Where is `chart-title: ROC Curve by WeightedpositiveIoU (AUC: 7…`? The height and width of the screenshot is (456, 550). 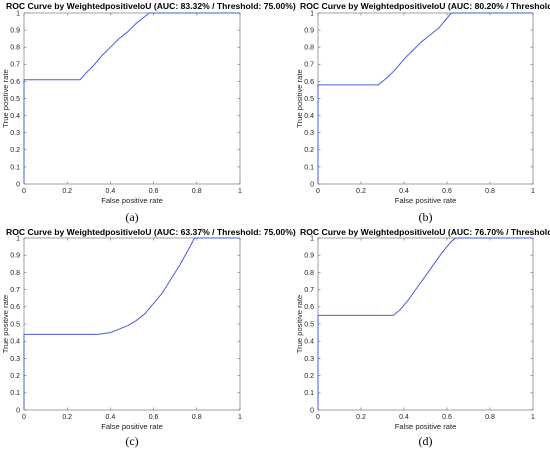 chart-title: ROC Curve by WeightedpositiveIoU (AUC: 7… is located at coordinates (425, 232).